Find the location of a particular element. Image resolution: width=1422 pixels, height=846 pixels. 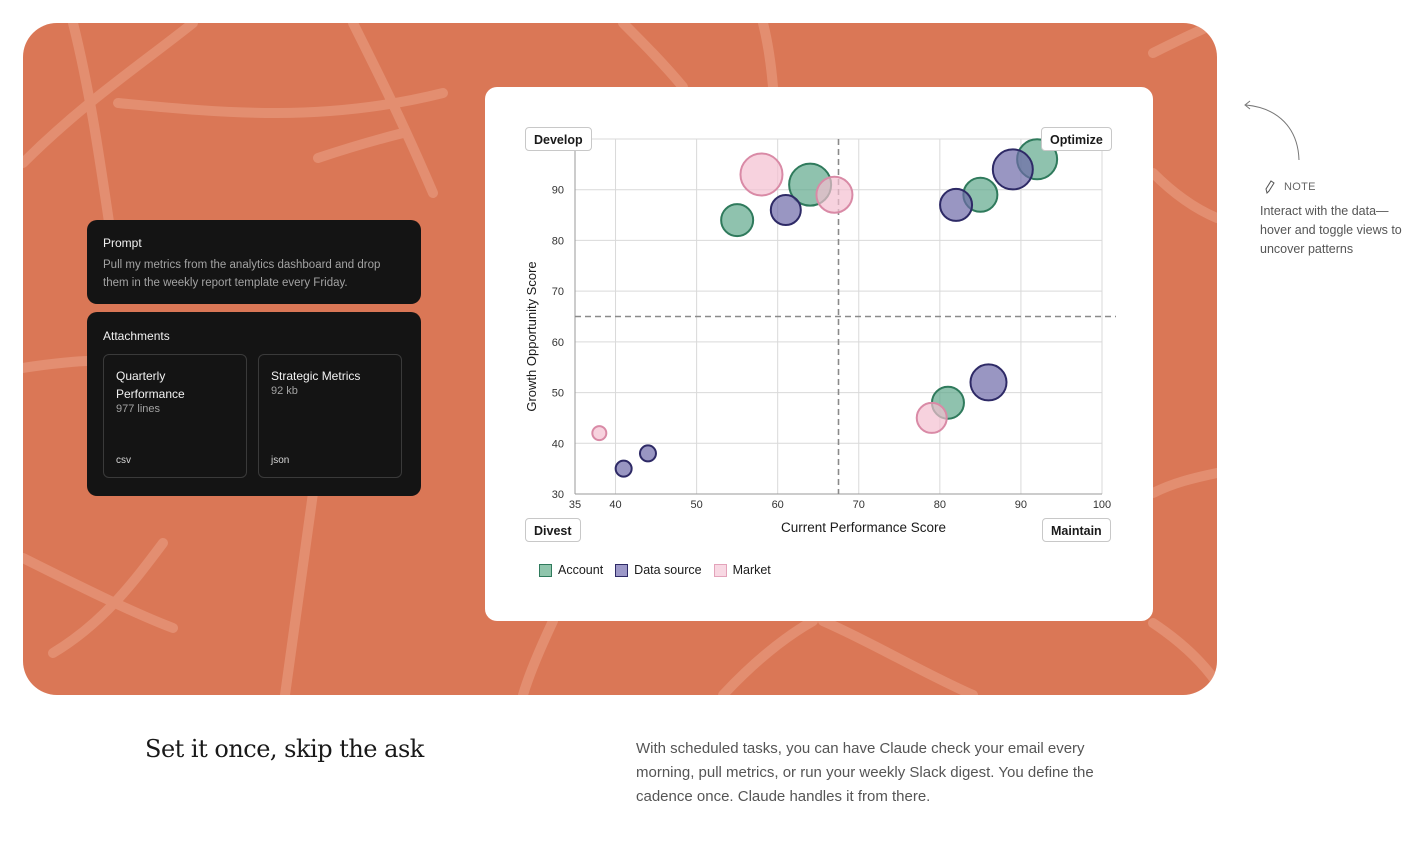

y-tick-label: 50 is located at coordinates (558, 394).